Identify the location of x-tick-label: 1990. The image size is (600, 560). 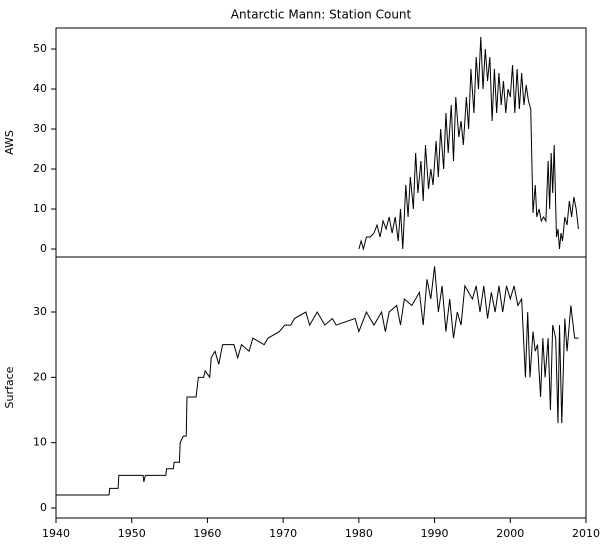
(435, 533).